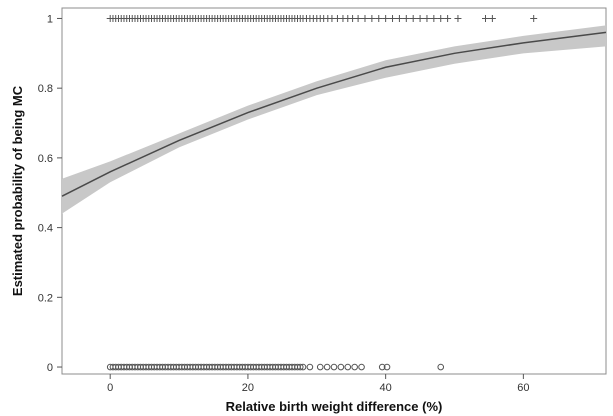 This screenshot has height=416, width=613. What do you see at coordinates (17, 190) in the screenshot?
I see `y-axis-title: Estimated probability of being MC` at bounding box center [17, 190].